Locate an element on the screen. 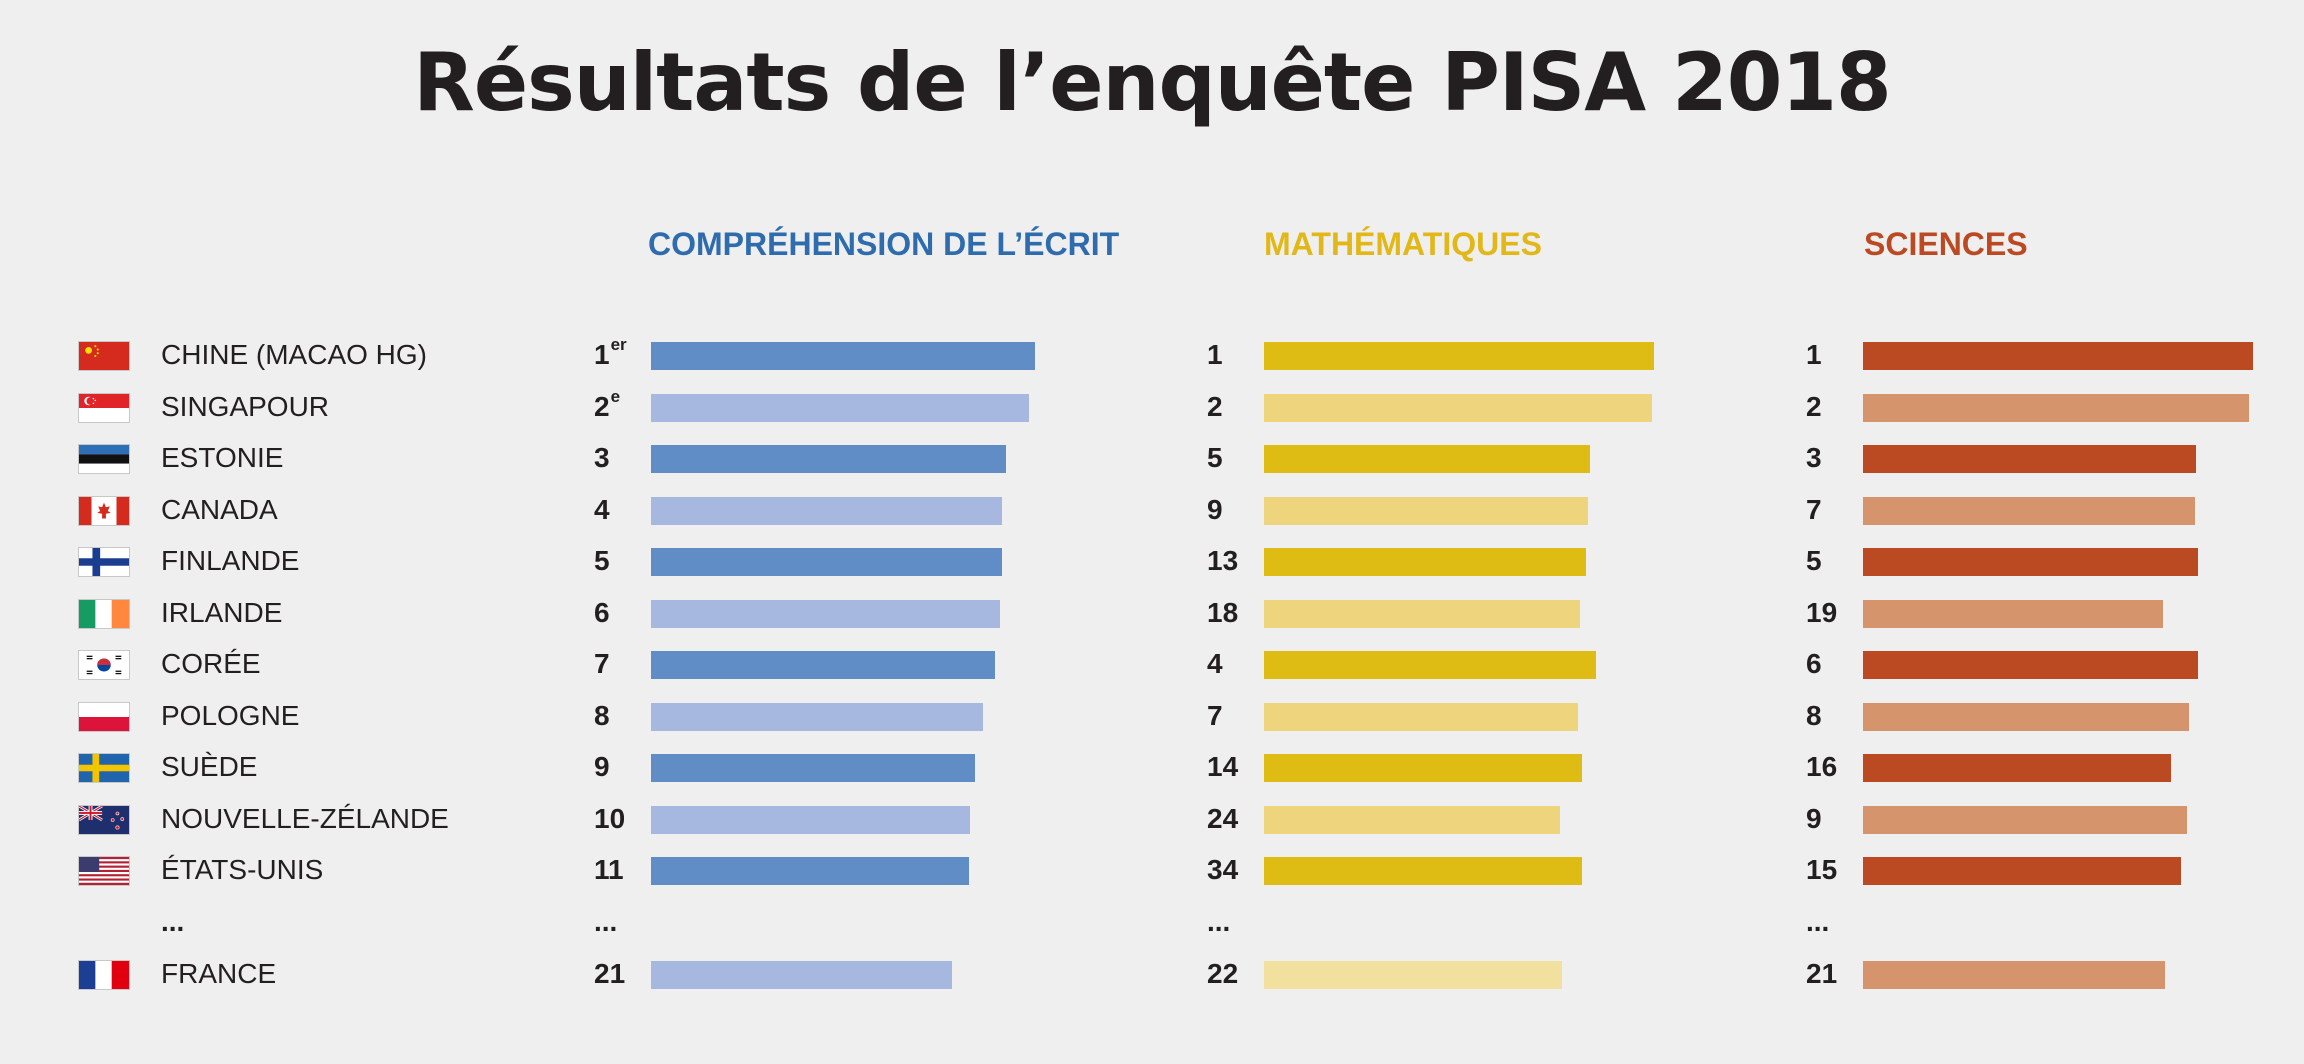  finland-flag-icon is located at coordinates (104, 562).